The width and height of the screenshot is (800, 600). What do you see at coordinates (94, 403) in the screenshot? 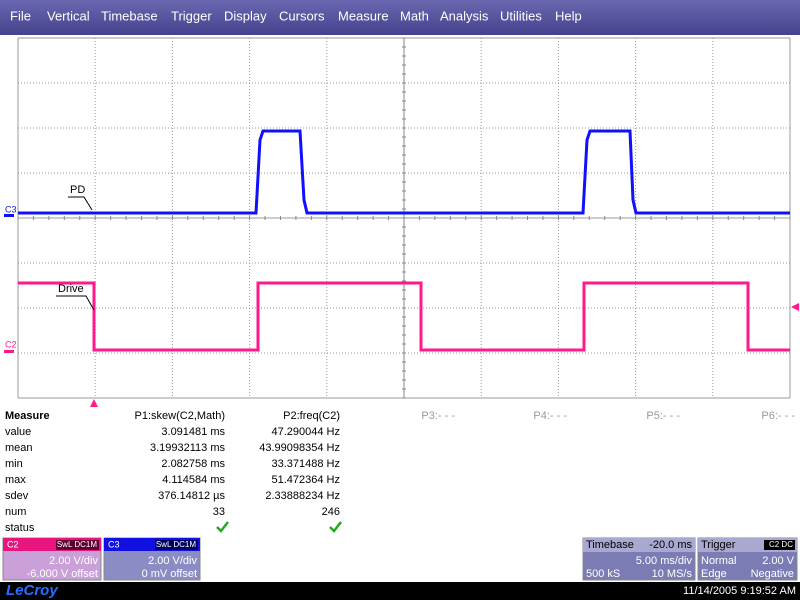
I see `trigger-position` at bounding box center [94, 403].